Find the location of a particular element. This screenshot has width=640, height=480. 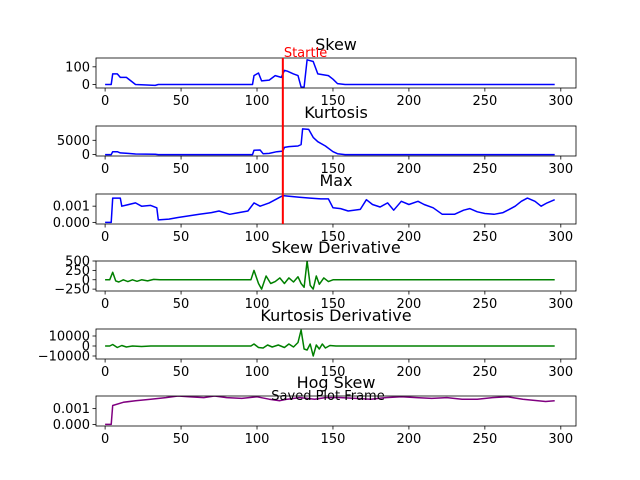

y-tick-label: 250 is located at coordinates (77, 271).